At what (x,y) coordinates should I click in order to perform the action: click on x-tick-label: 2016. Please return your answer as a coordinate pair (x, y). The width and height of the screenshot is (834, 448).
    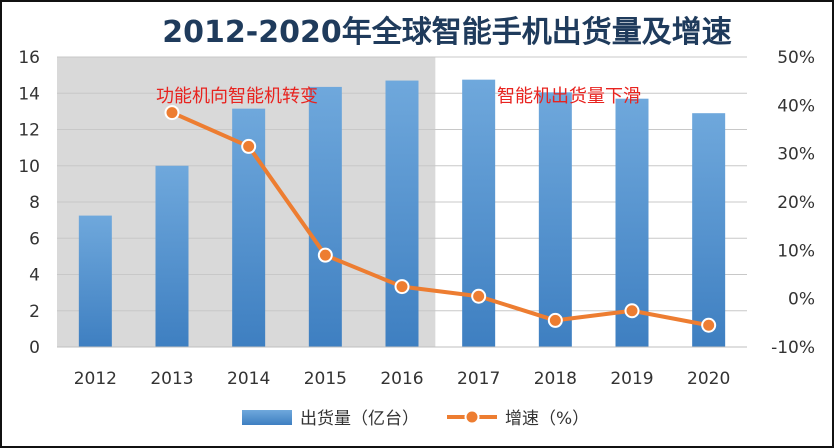
    Looking at the image, I should click on (401, 379).